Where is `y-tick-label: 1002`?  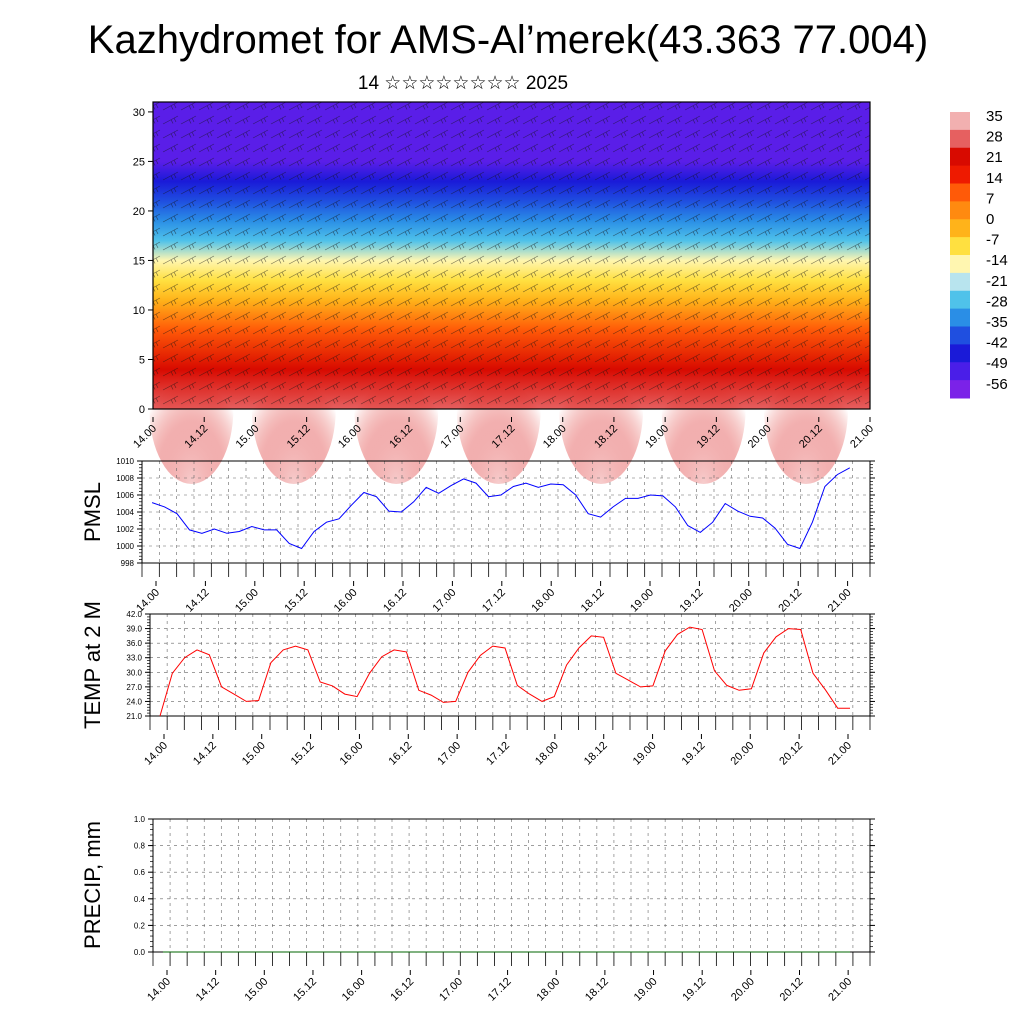
y-tick-label: 1002 is located at coordinates (125, 529).